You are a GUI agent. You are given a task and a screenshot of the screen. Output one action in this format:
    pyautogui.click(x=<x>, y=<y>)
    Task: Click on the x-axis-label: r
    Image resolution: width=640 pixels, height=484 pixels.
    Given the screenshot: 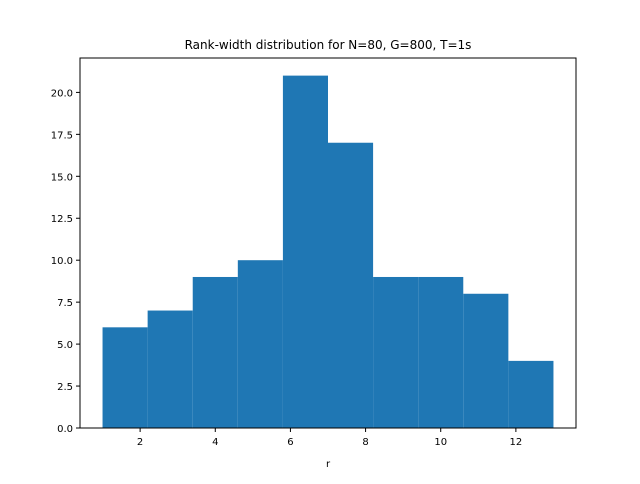 What is the action you would take?
    pyautogui.click(x=328, y=464)
    